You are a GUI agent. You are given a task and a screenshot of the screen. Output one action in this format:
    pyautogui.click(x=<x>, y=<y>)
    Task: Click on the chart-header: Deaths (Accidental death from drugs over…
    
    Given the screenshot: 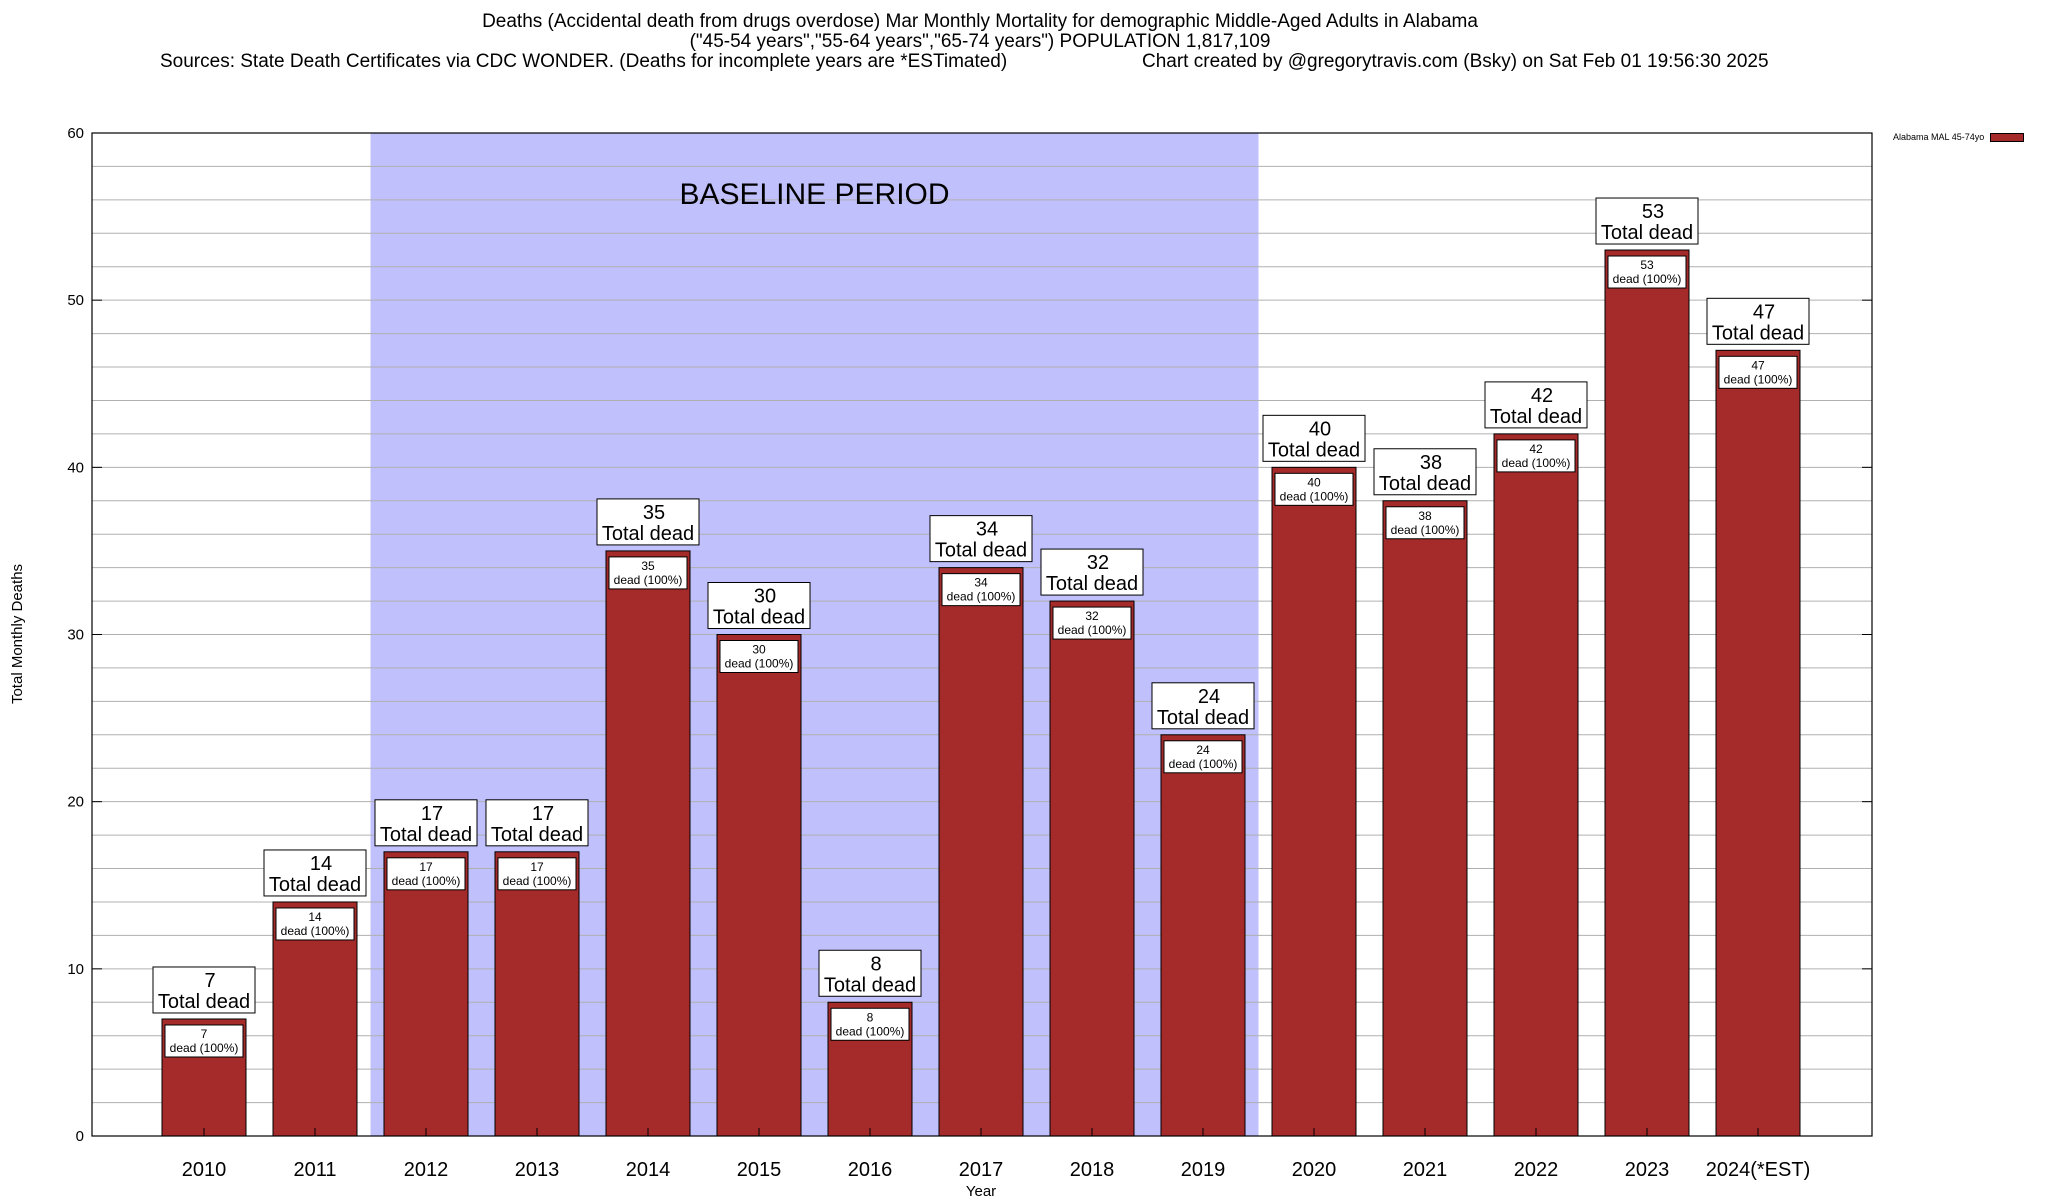 What is the action you would take?
    pyautogui.click(x=980, y=42)
    